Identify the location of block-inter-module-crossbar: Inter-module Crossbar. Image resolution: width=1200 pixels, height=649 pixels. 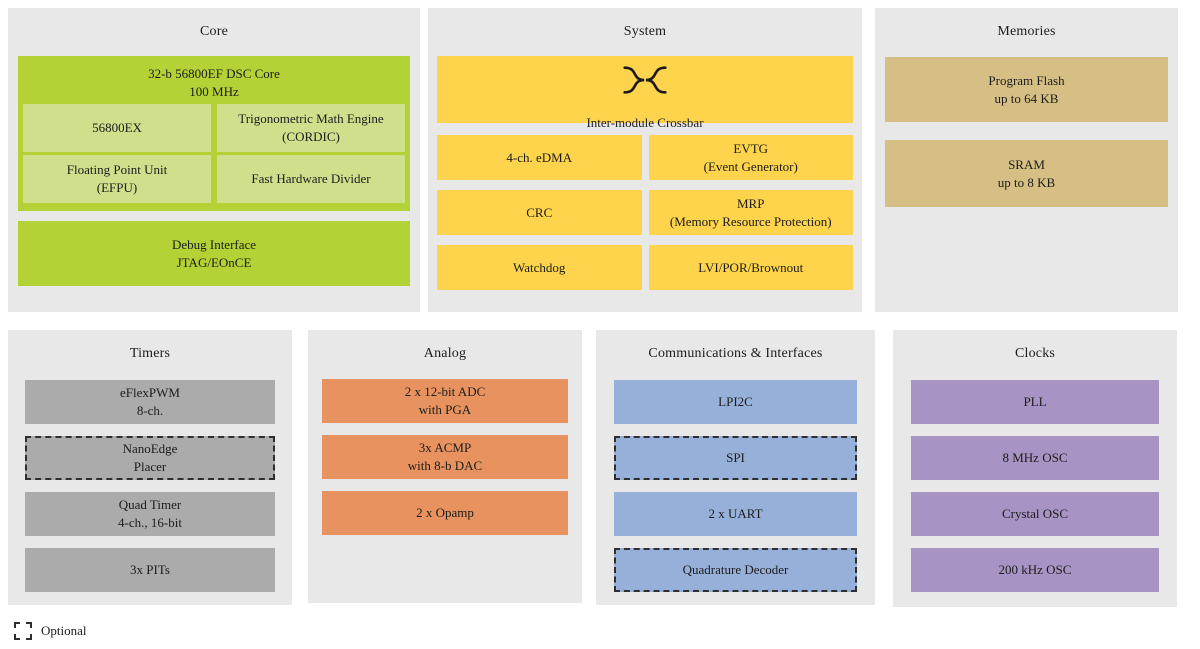
(645, 93).